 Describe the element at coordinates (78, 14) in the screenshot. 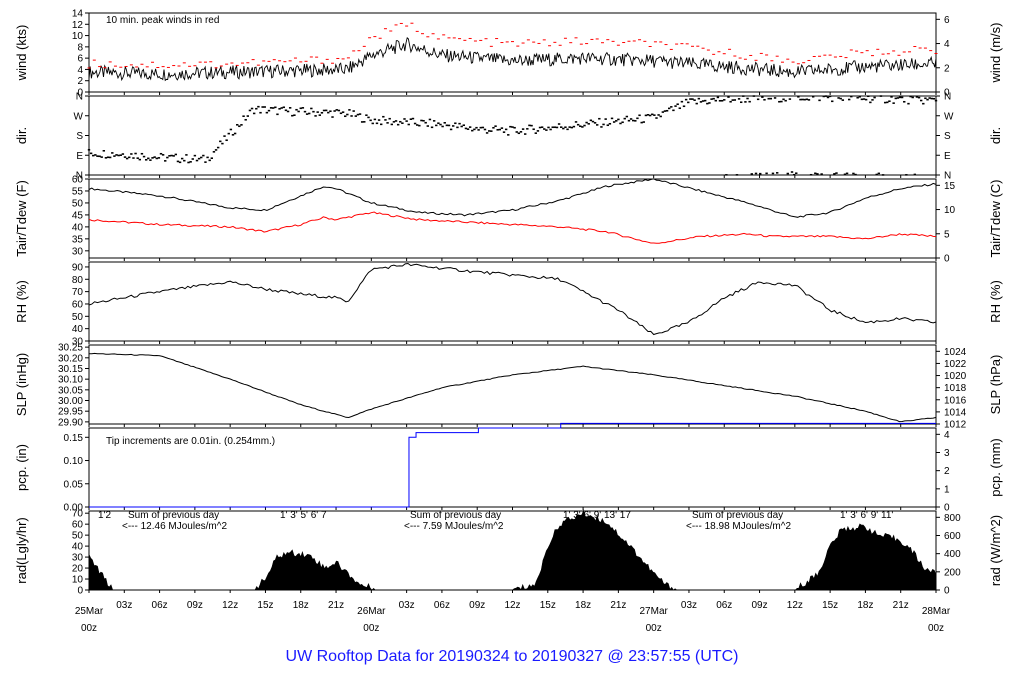

I see `ytick-label-left: 14` at that location.